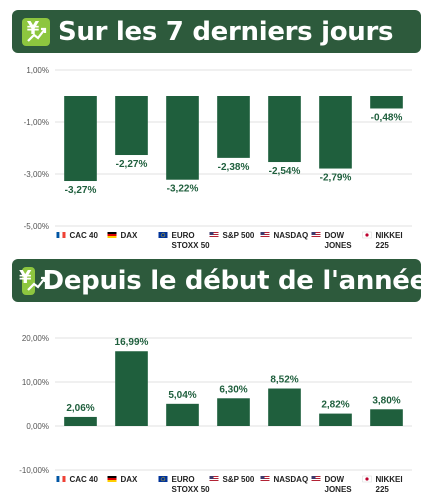  What do you see at coordinates (235, 280) in the screenshot?
I see `section-title: Depuis le début de l'année` at bounding box center [235, 280].